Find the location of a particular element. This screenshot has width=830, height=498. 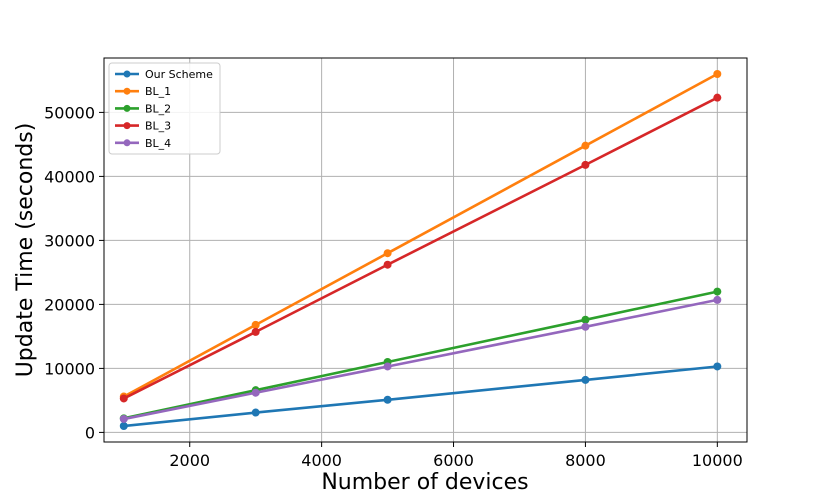

legend-item: BL_1 is located at coordinates (143, 91).